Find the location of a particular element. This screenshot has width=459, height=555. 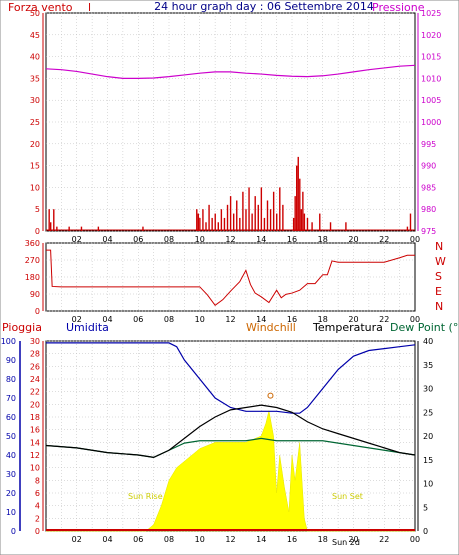

pressure-tick-label: 1020 is located at coordinates (431, 35).